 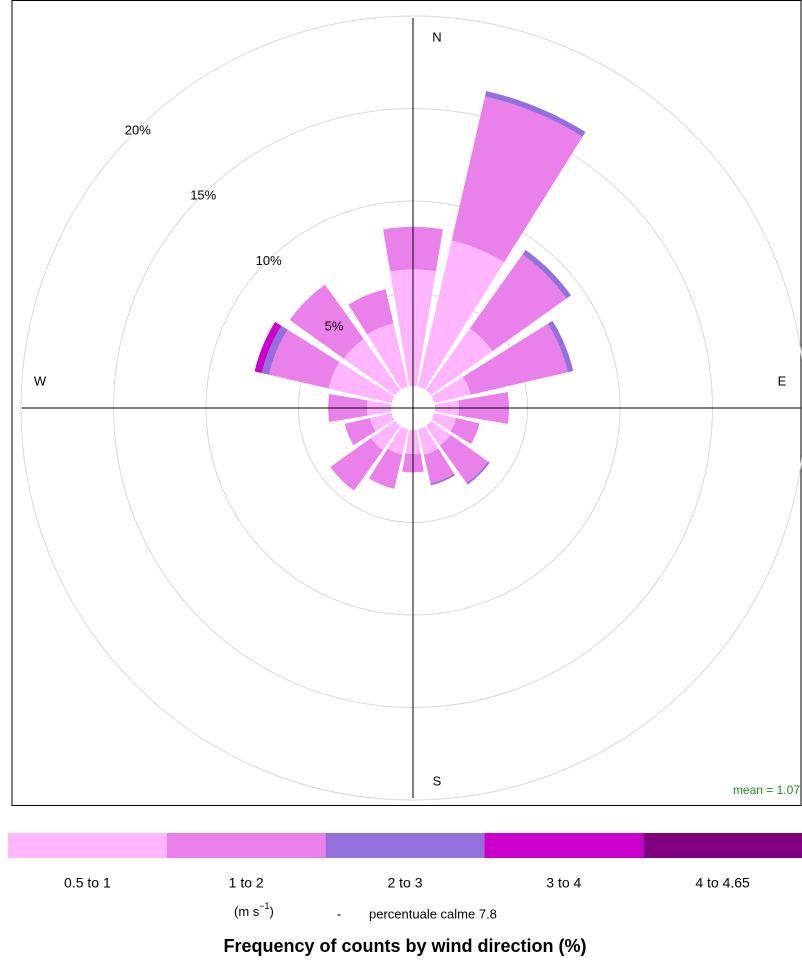 What do you see at coordinates (433, 913) in the screenshot?
I see `calm-label: percentuale calme 7.8` at bounding box center [433, 913].